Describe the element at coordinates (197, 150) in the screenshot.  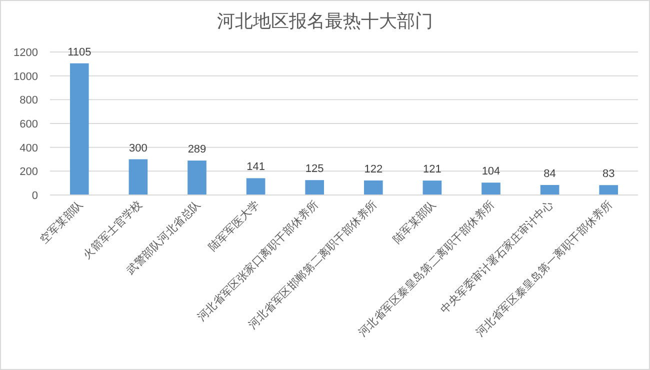
I see `data-label: 289` at that location.